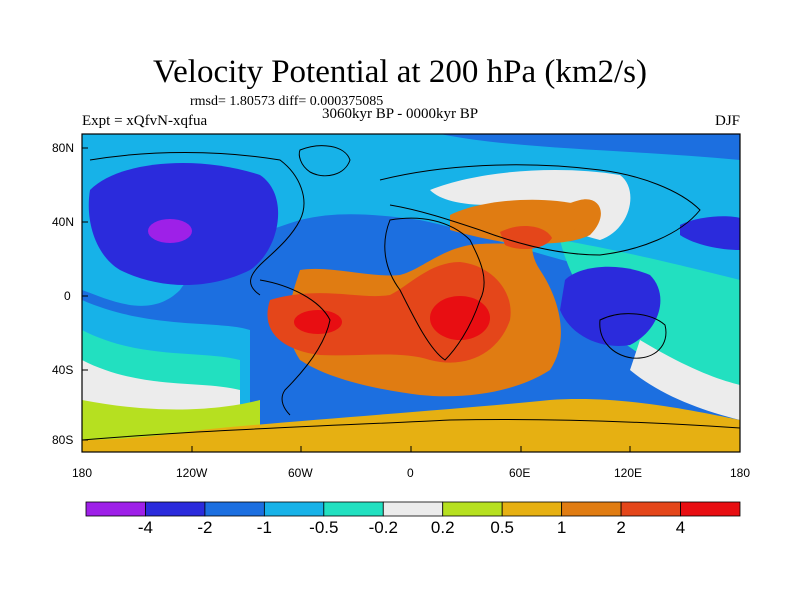  What do you see at coordinates (628, 473) in the screenshot?
I see `lon-tick-120e: 120E` at bounding box center [628, 473].